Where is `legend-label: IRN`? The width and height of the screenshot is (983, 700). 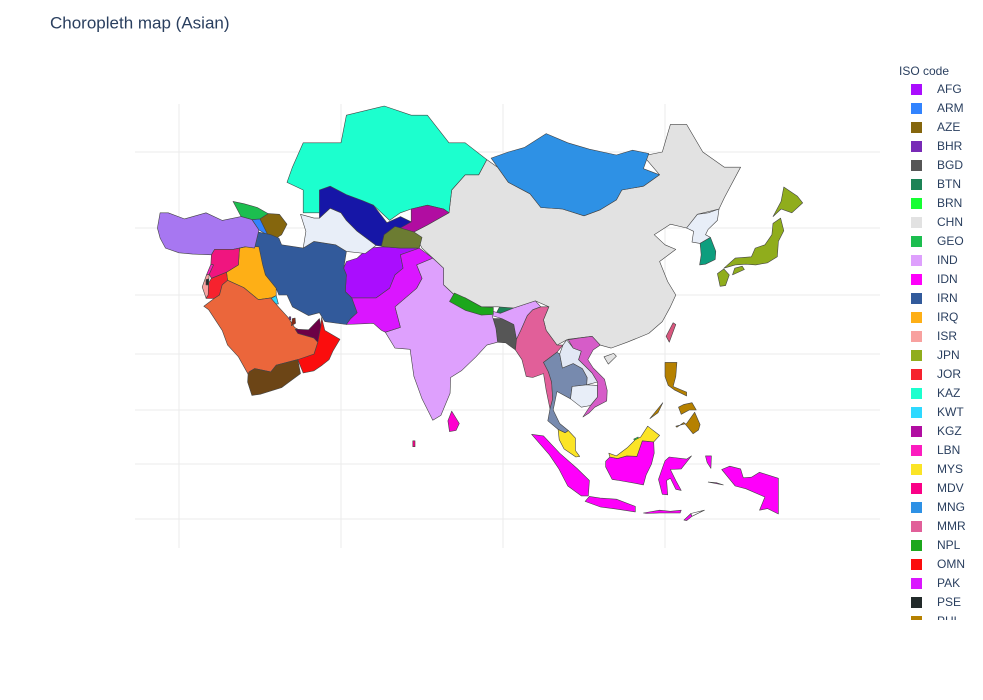
legend-label: IRN is located at coordinates (947, 298).